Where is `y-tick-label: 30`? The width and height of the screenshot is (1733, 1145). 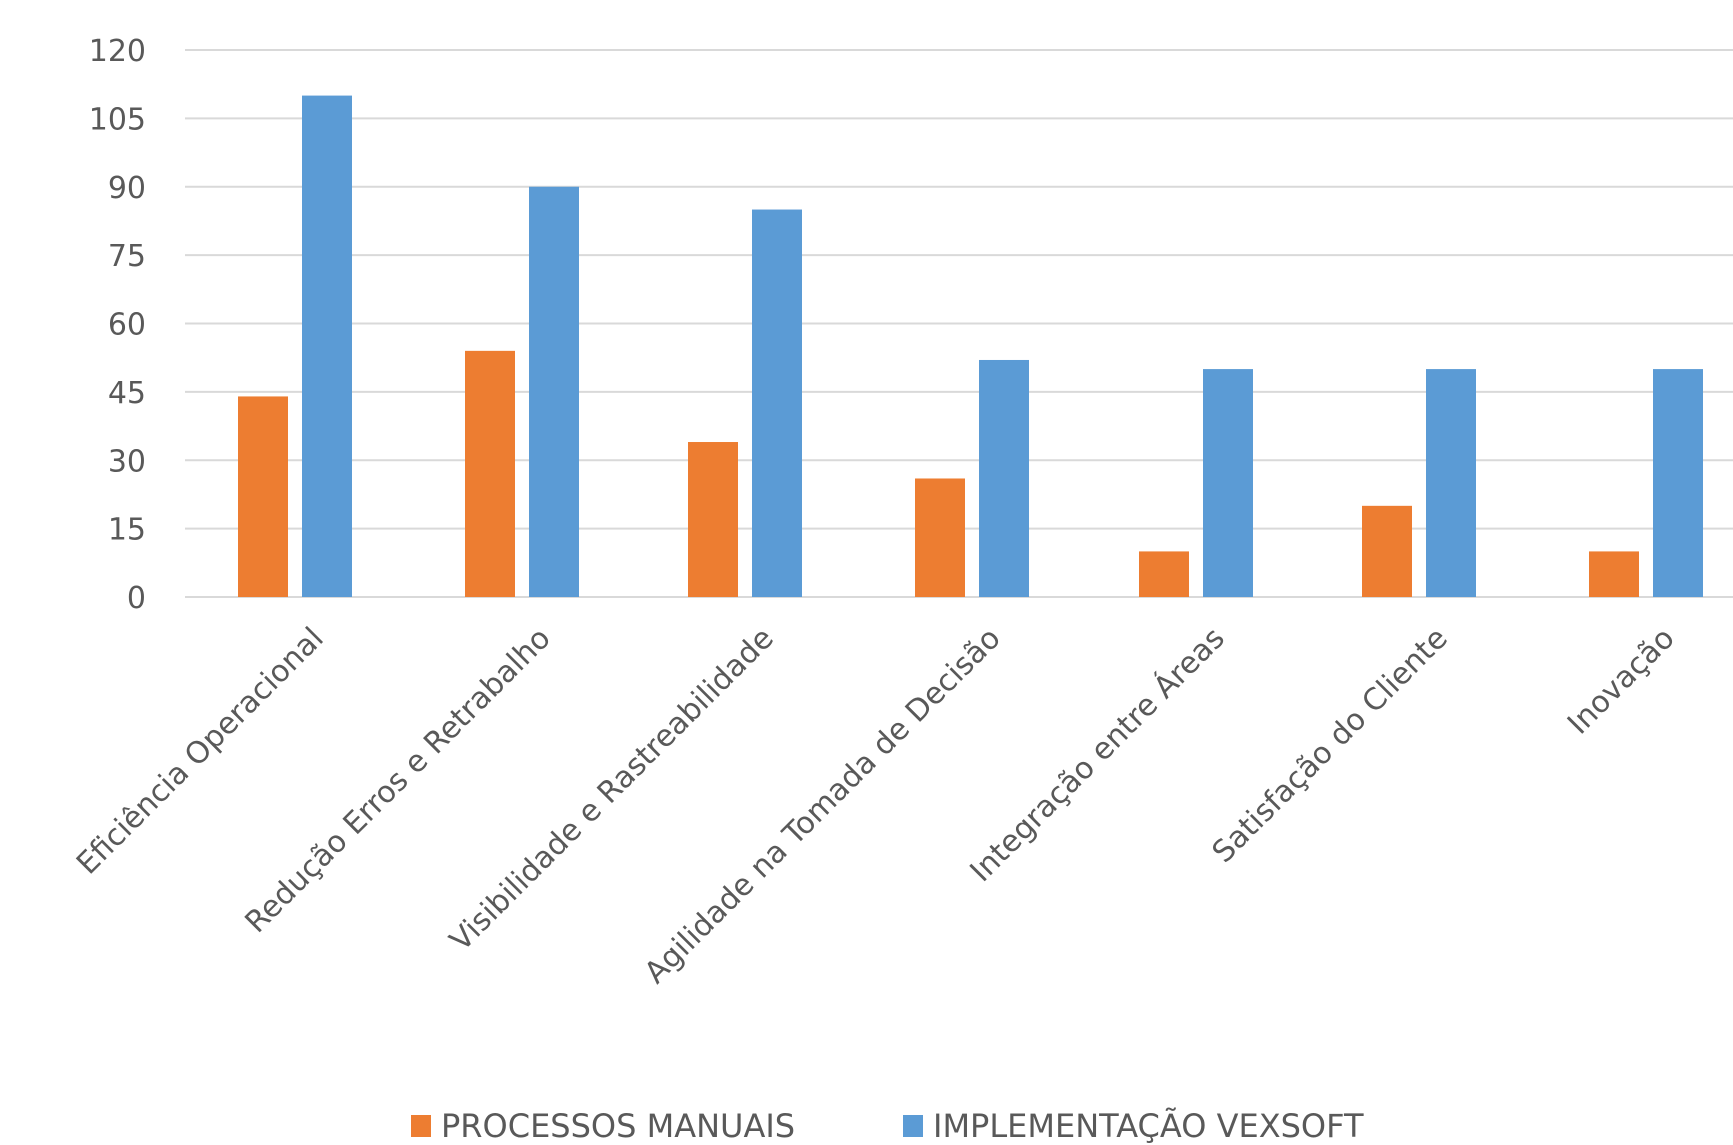 y-tick-label: 30 is located at coordinates (127, 461).